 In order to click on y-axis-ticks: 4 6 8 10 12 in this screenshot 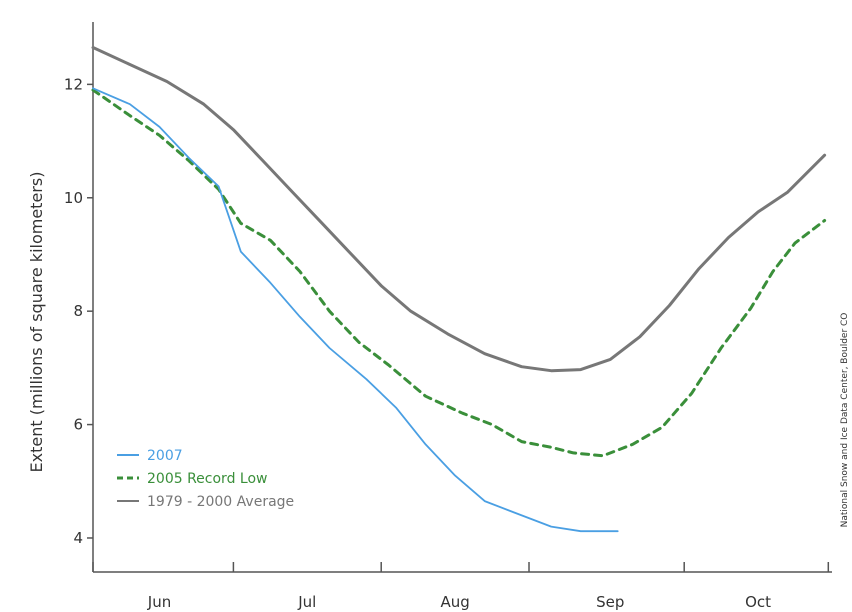, I will do `click(78, 311)`.